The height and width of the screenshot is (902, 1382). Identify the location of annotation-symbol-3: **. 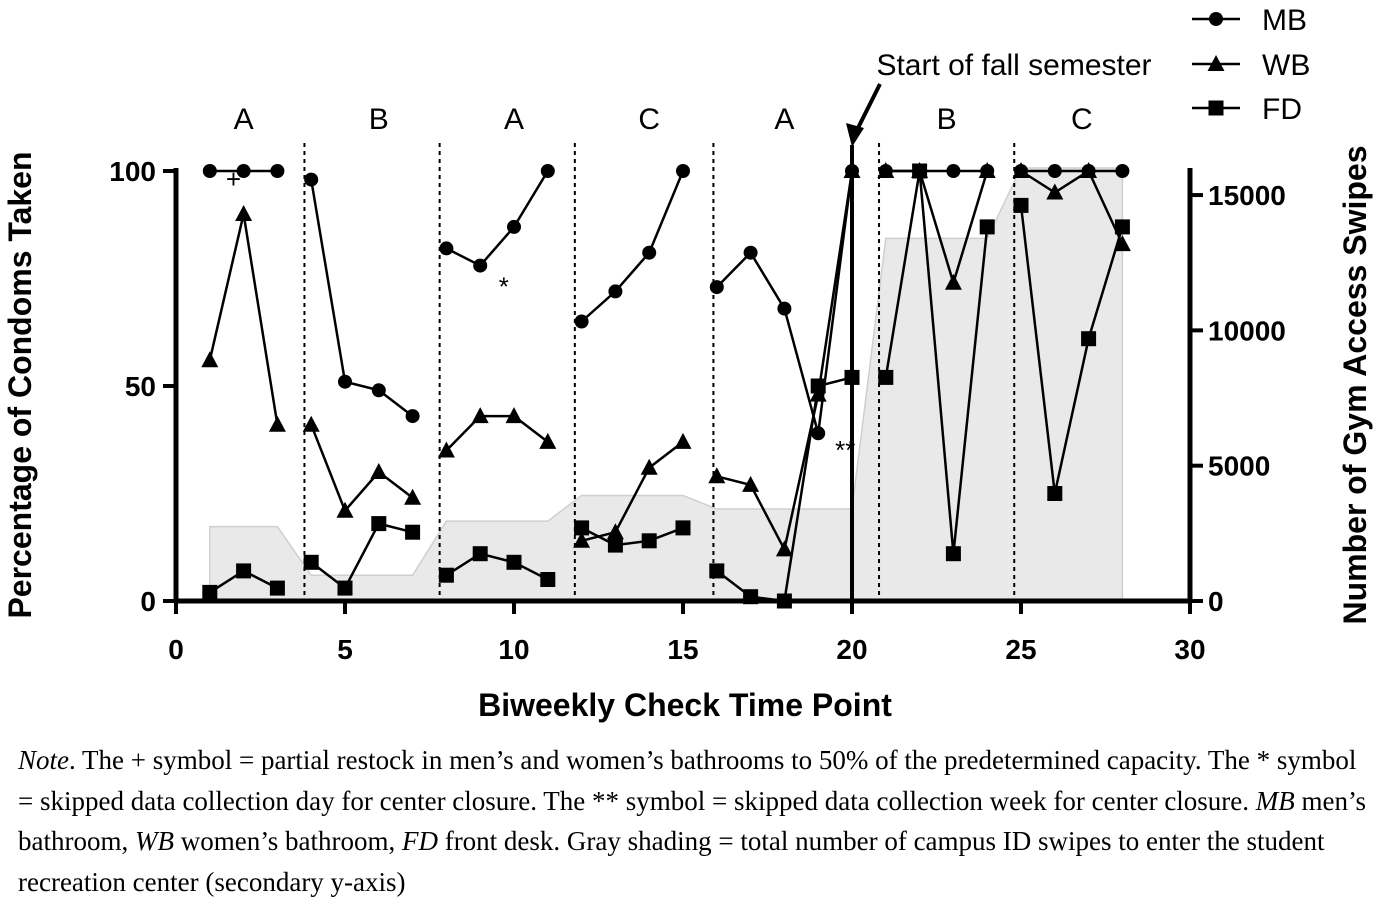
(845, 450).